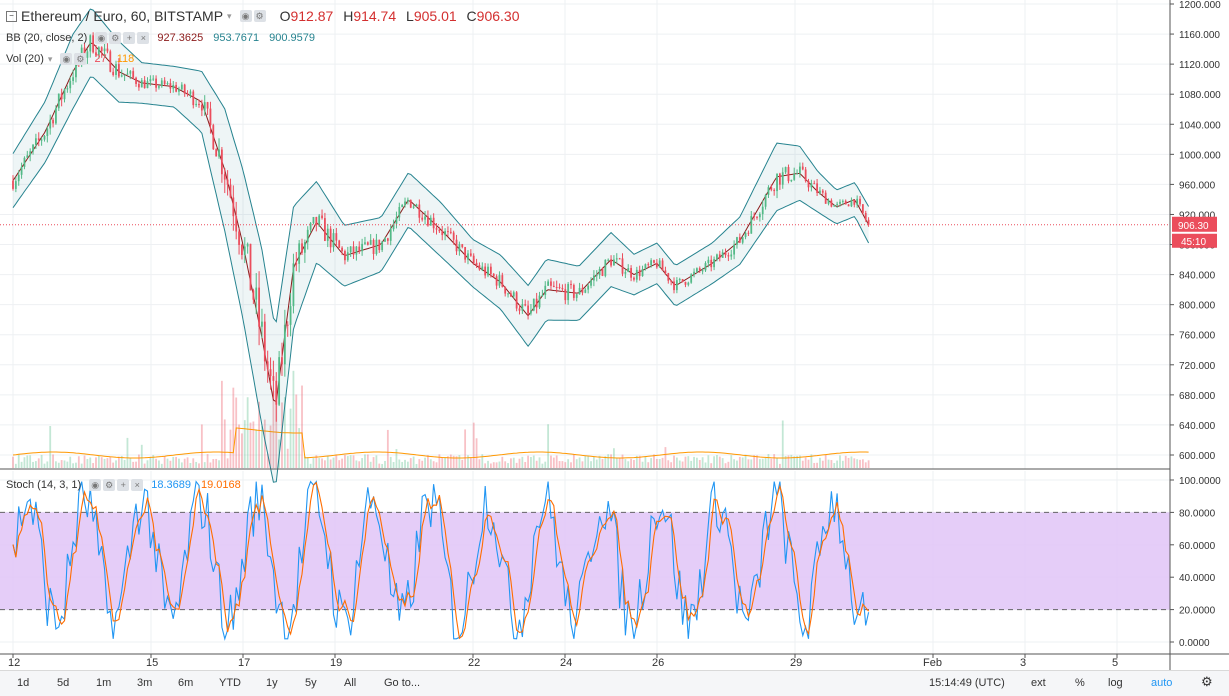 The width and height of the screenshot is (1229, 696). I want to click on range-1d-button: 1d, so click(23, 683).